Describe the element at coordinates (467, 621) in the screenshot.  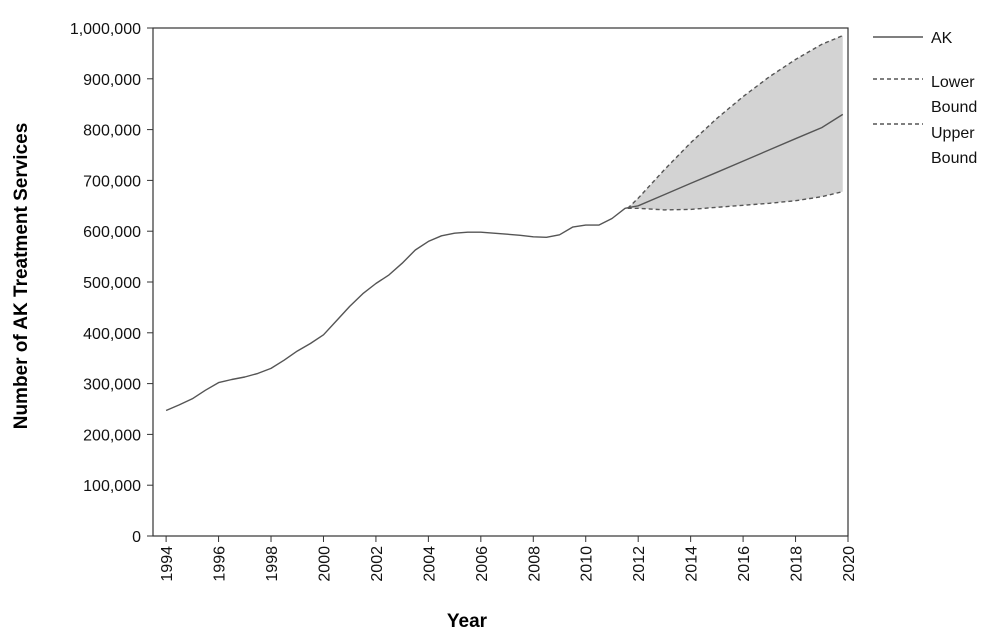
I see `x-axis-title: Year` at that location.